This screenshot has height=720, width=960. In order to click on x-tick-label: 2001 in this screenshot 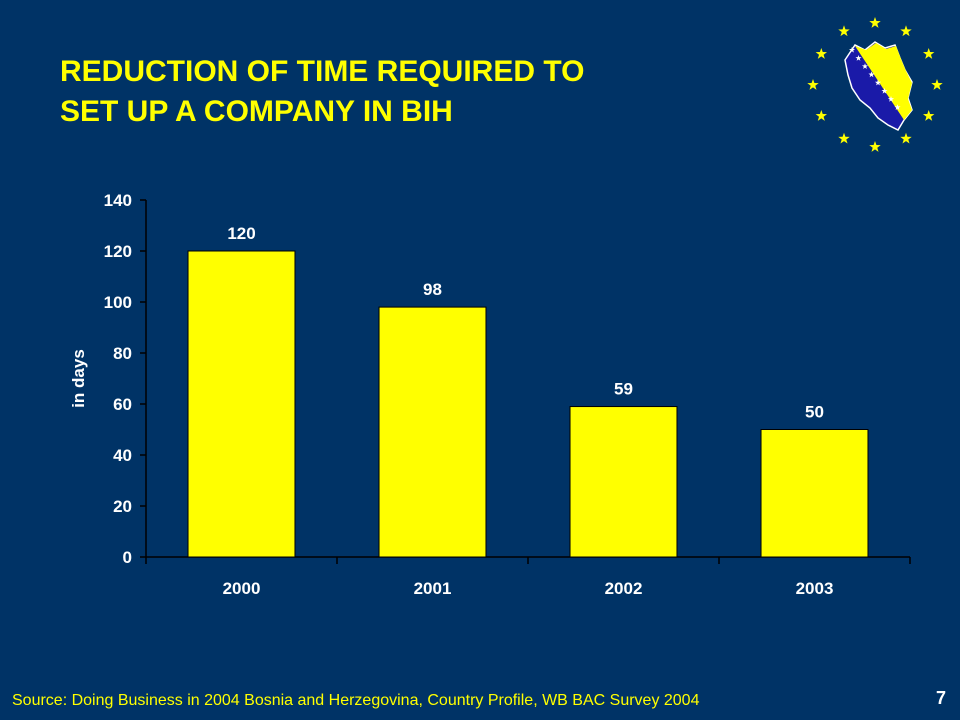, I will do `click(433, 588)`.